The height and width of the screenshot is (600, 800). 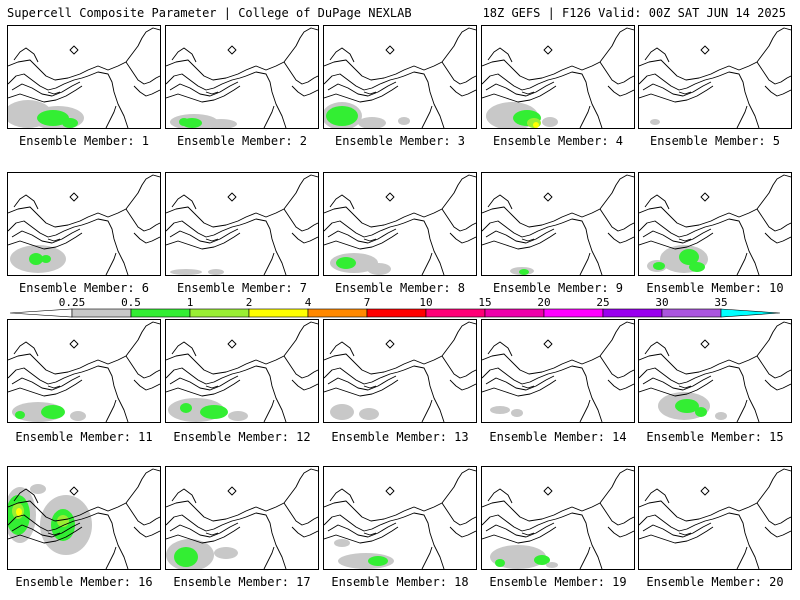 I want to click on ensemble-member-19-map, so click(x=558, y=518).